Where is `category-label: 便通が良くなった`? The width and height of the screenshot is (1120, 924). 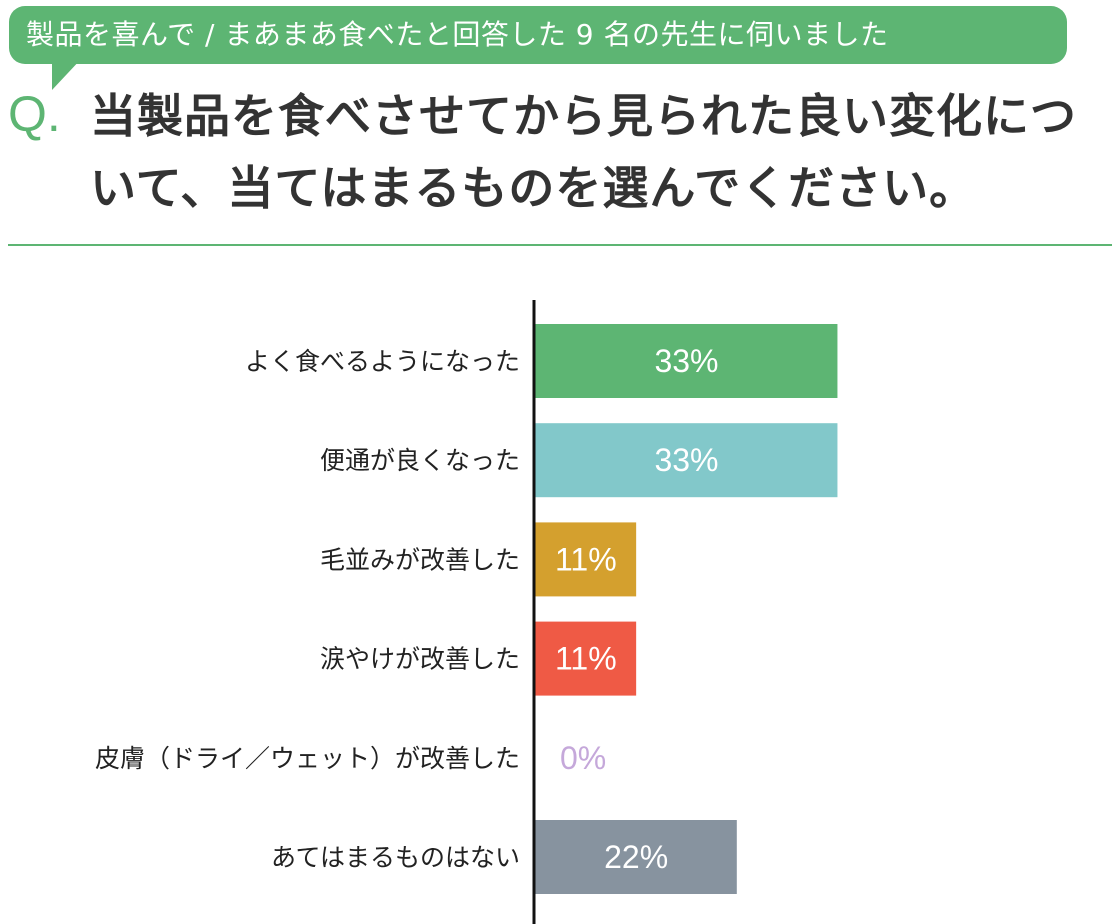 category-label: 便通が良くなった is located at coordinates (420, 460).